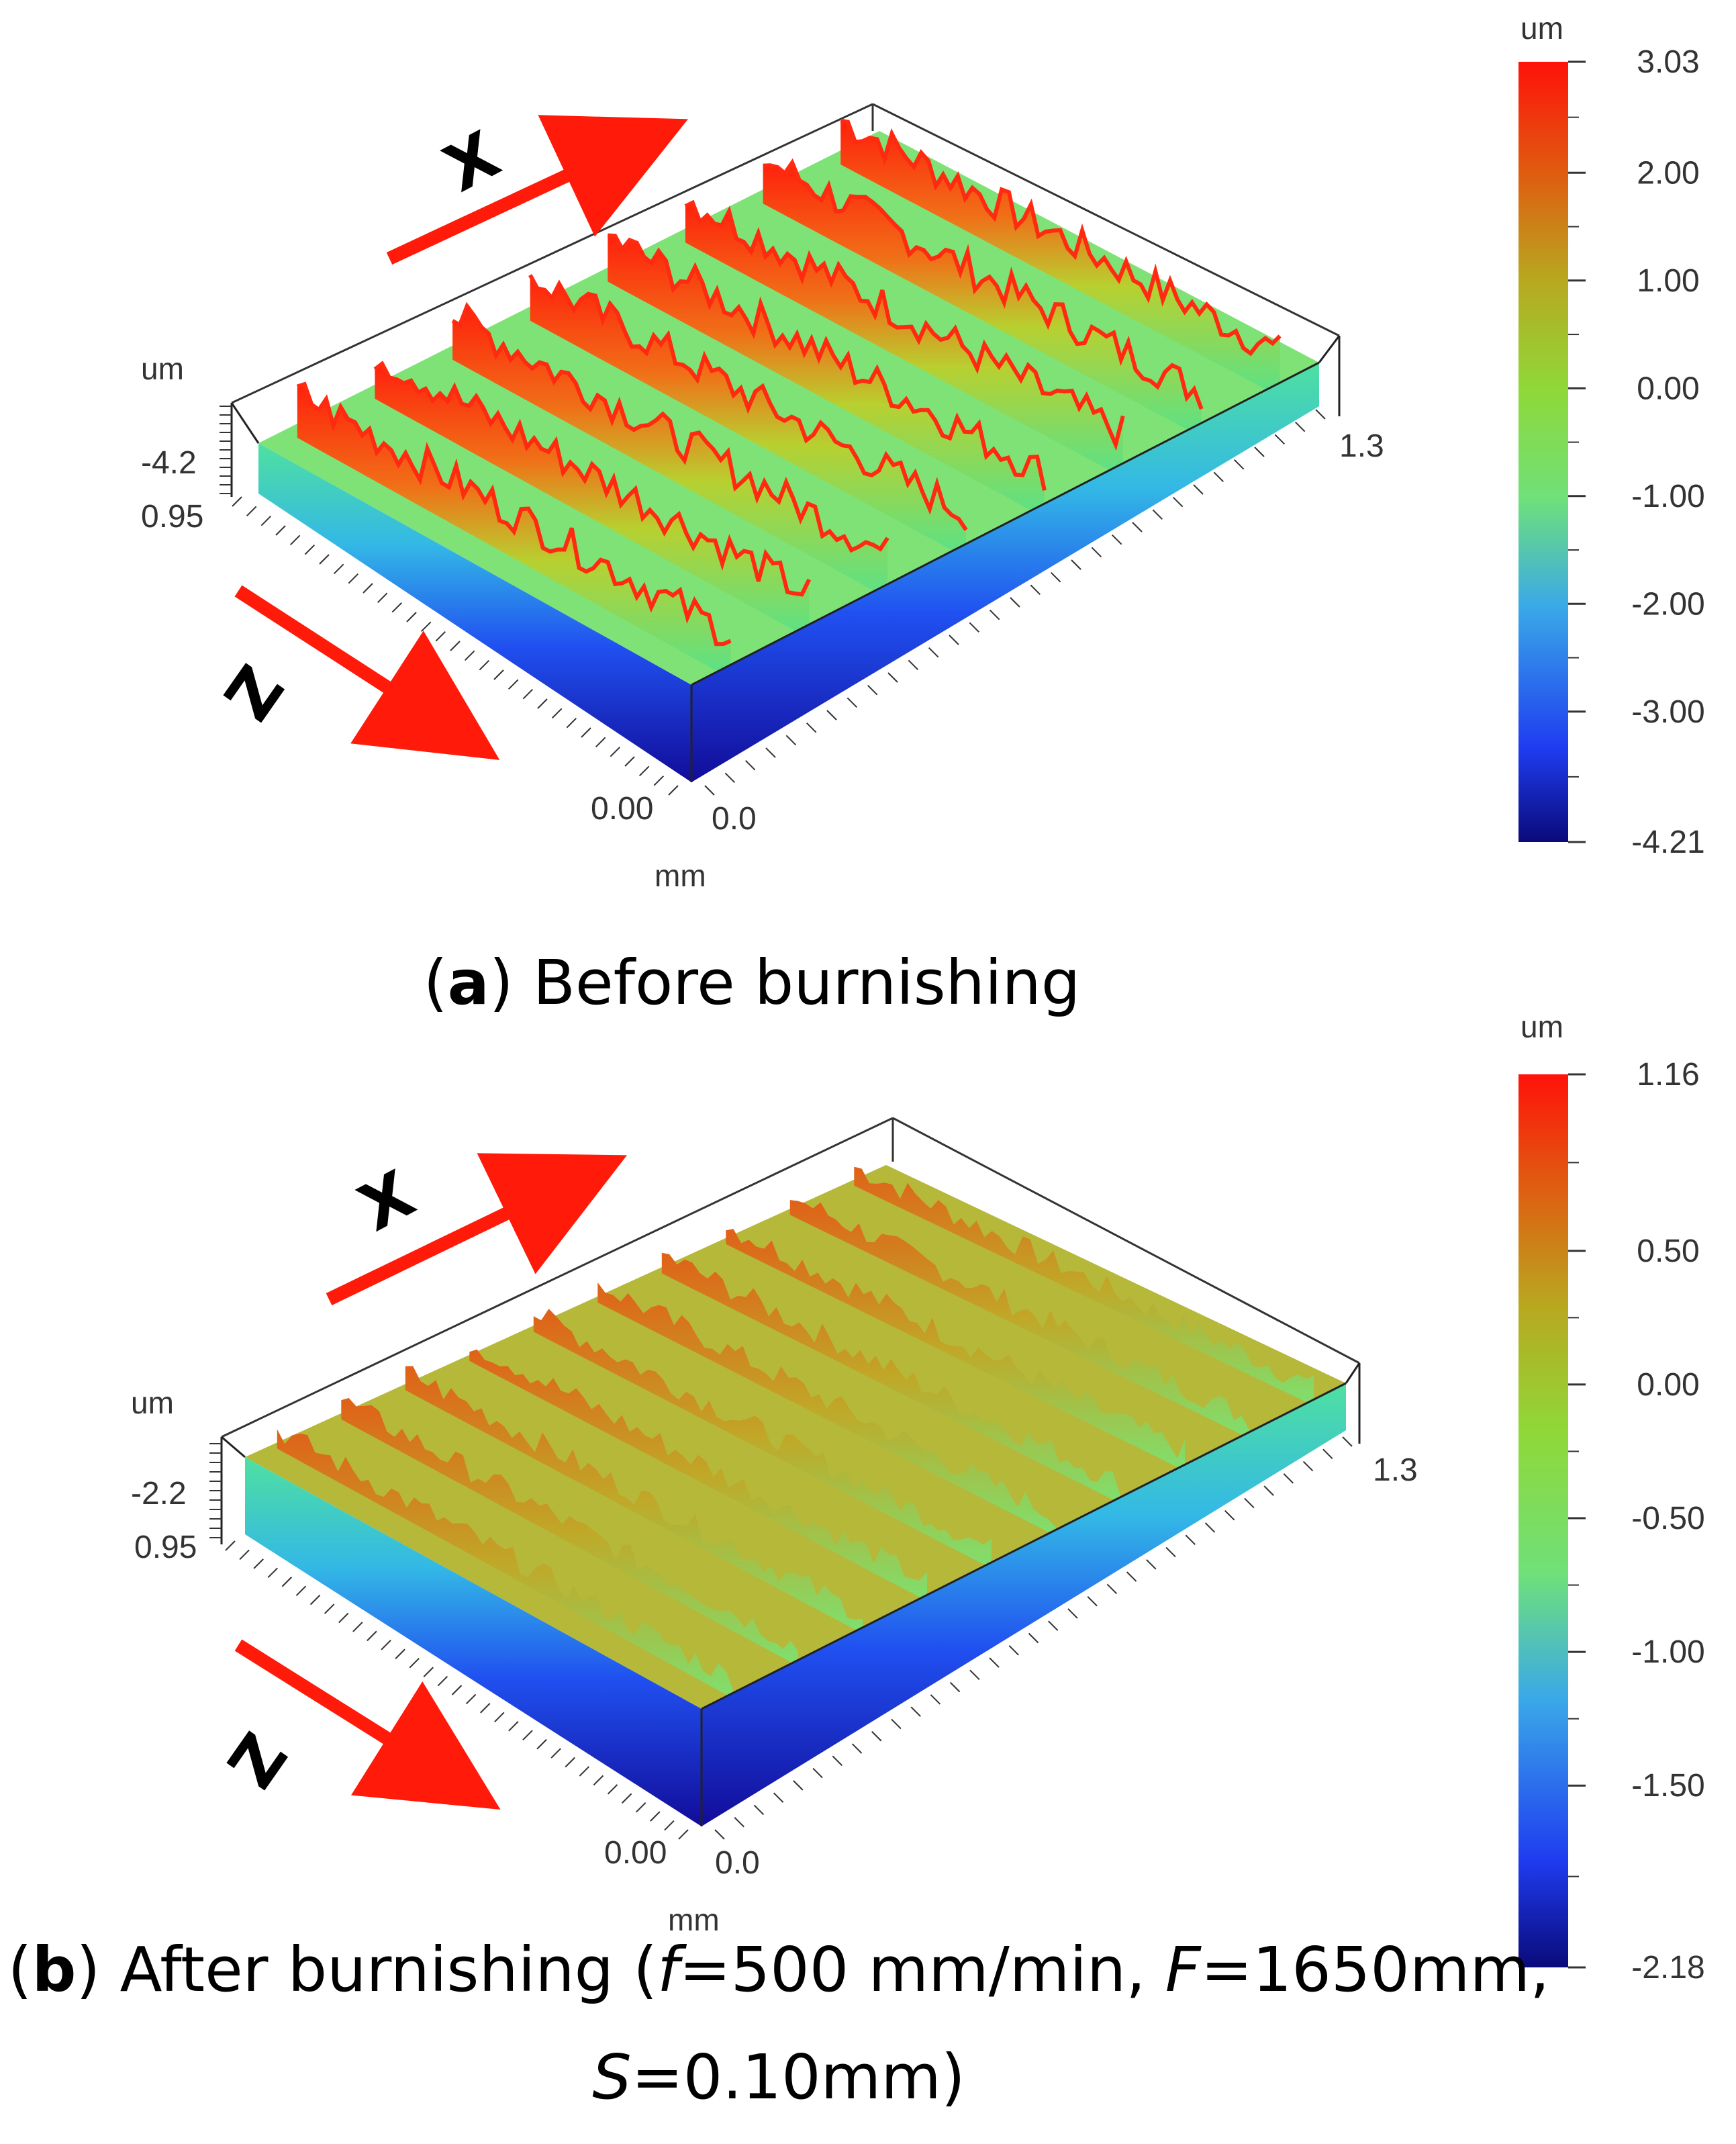 This screenshot has width=1736, height=2144. What do you see at coordinates (1542, 1026) in the screenshot?
I see `panel-b-colorbar-unit: um` at bounding box center [1542, 1026].